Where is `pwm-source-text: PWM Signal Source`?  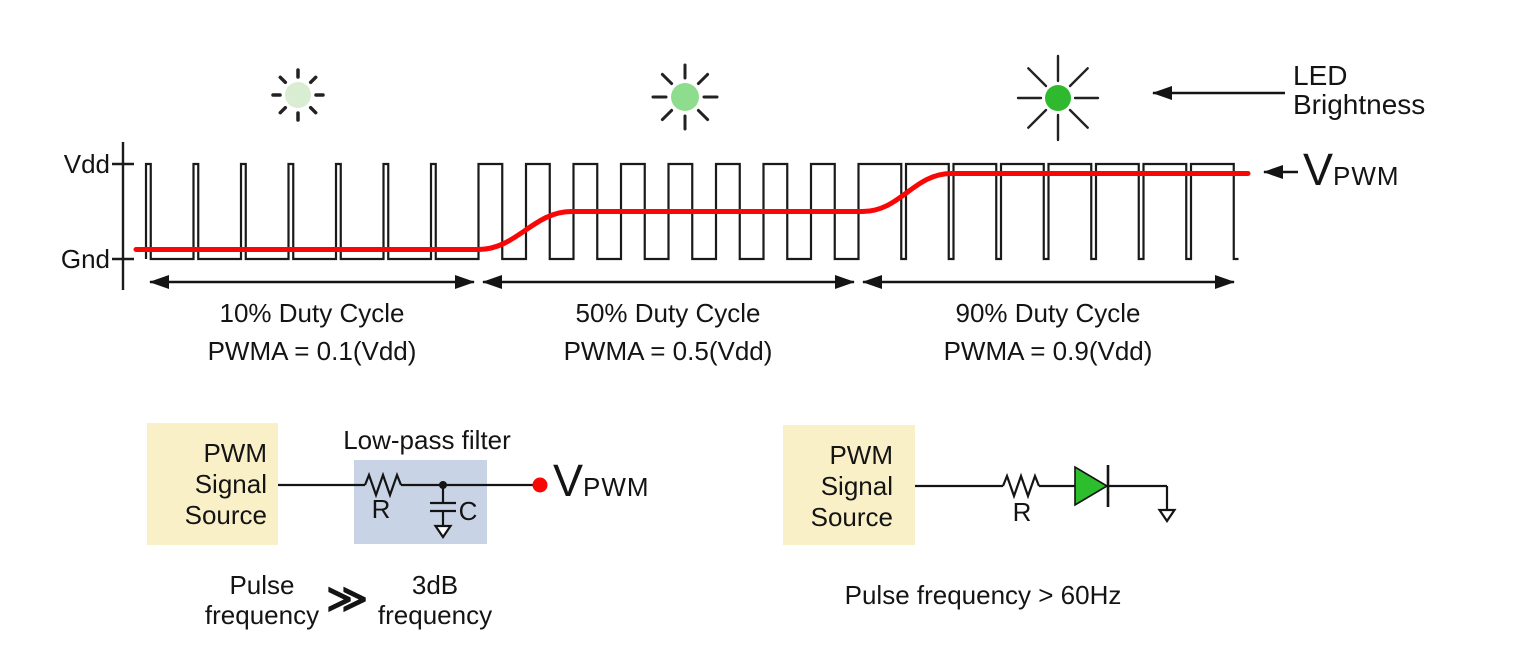
pwm-source-text: PWM Signal Source is located at coordinates (207, 484).